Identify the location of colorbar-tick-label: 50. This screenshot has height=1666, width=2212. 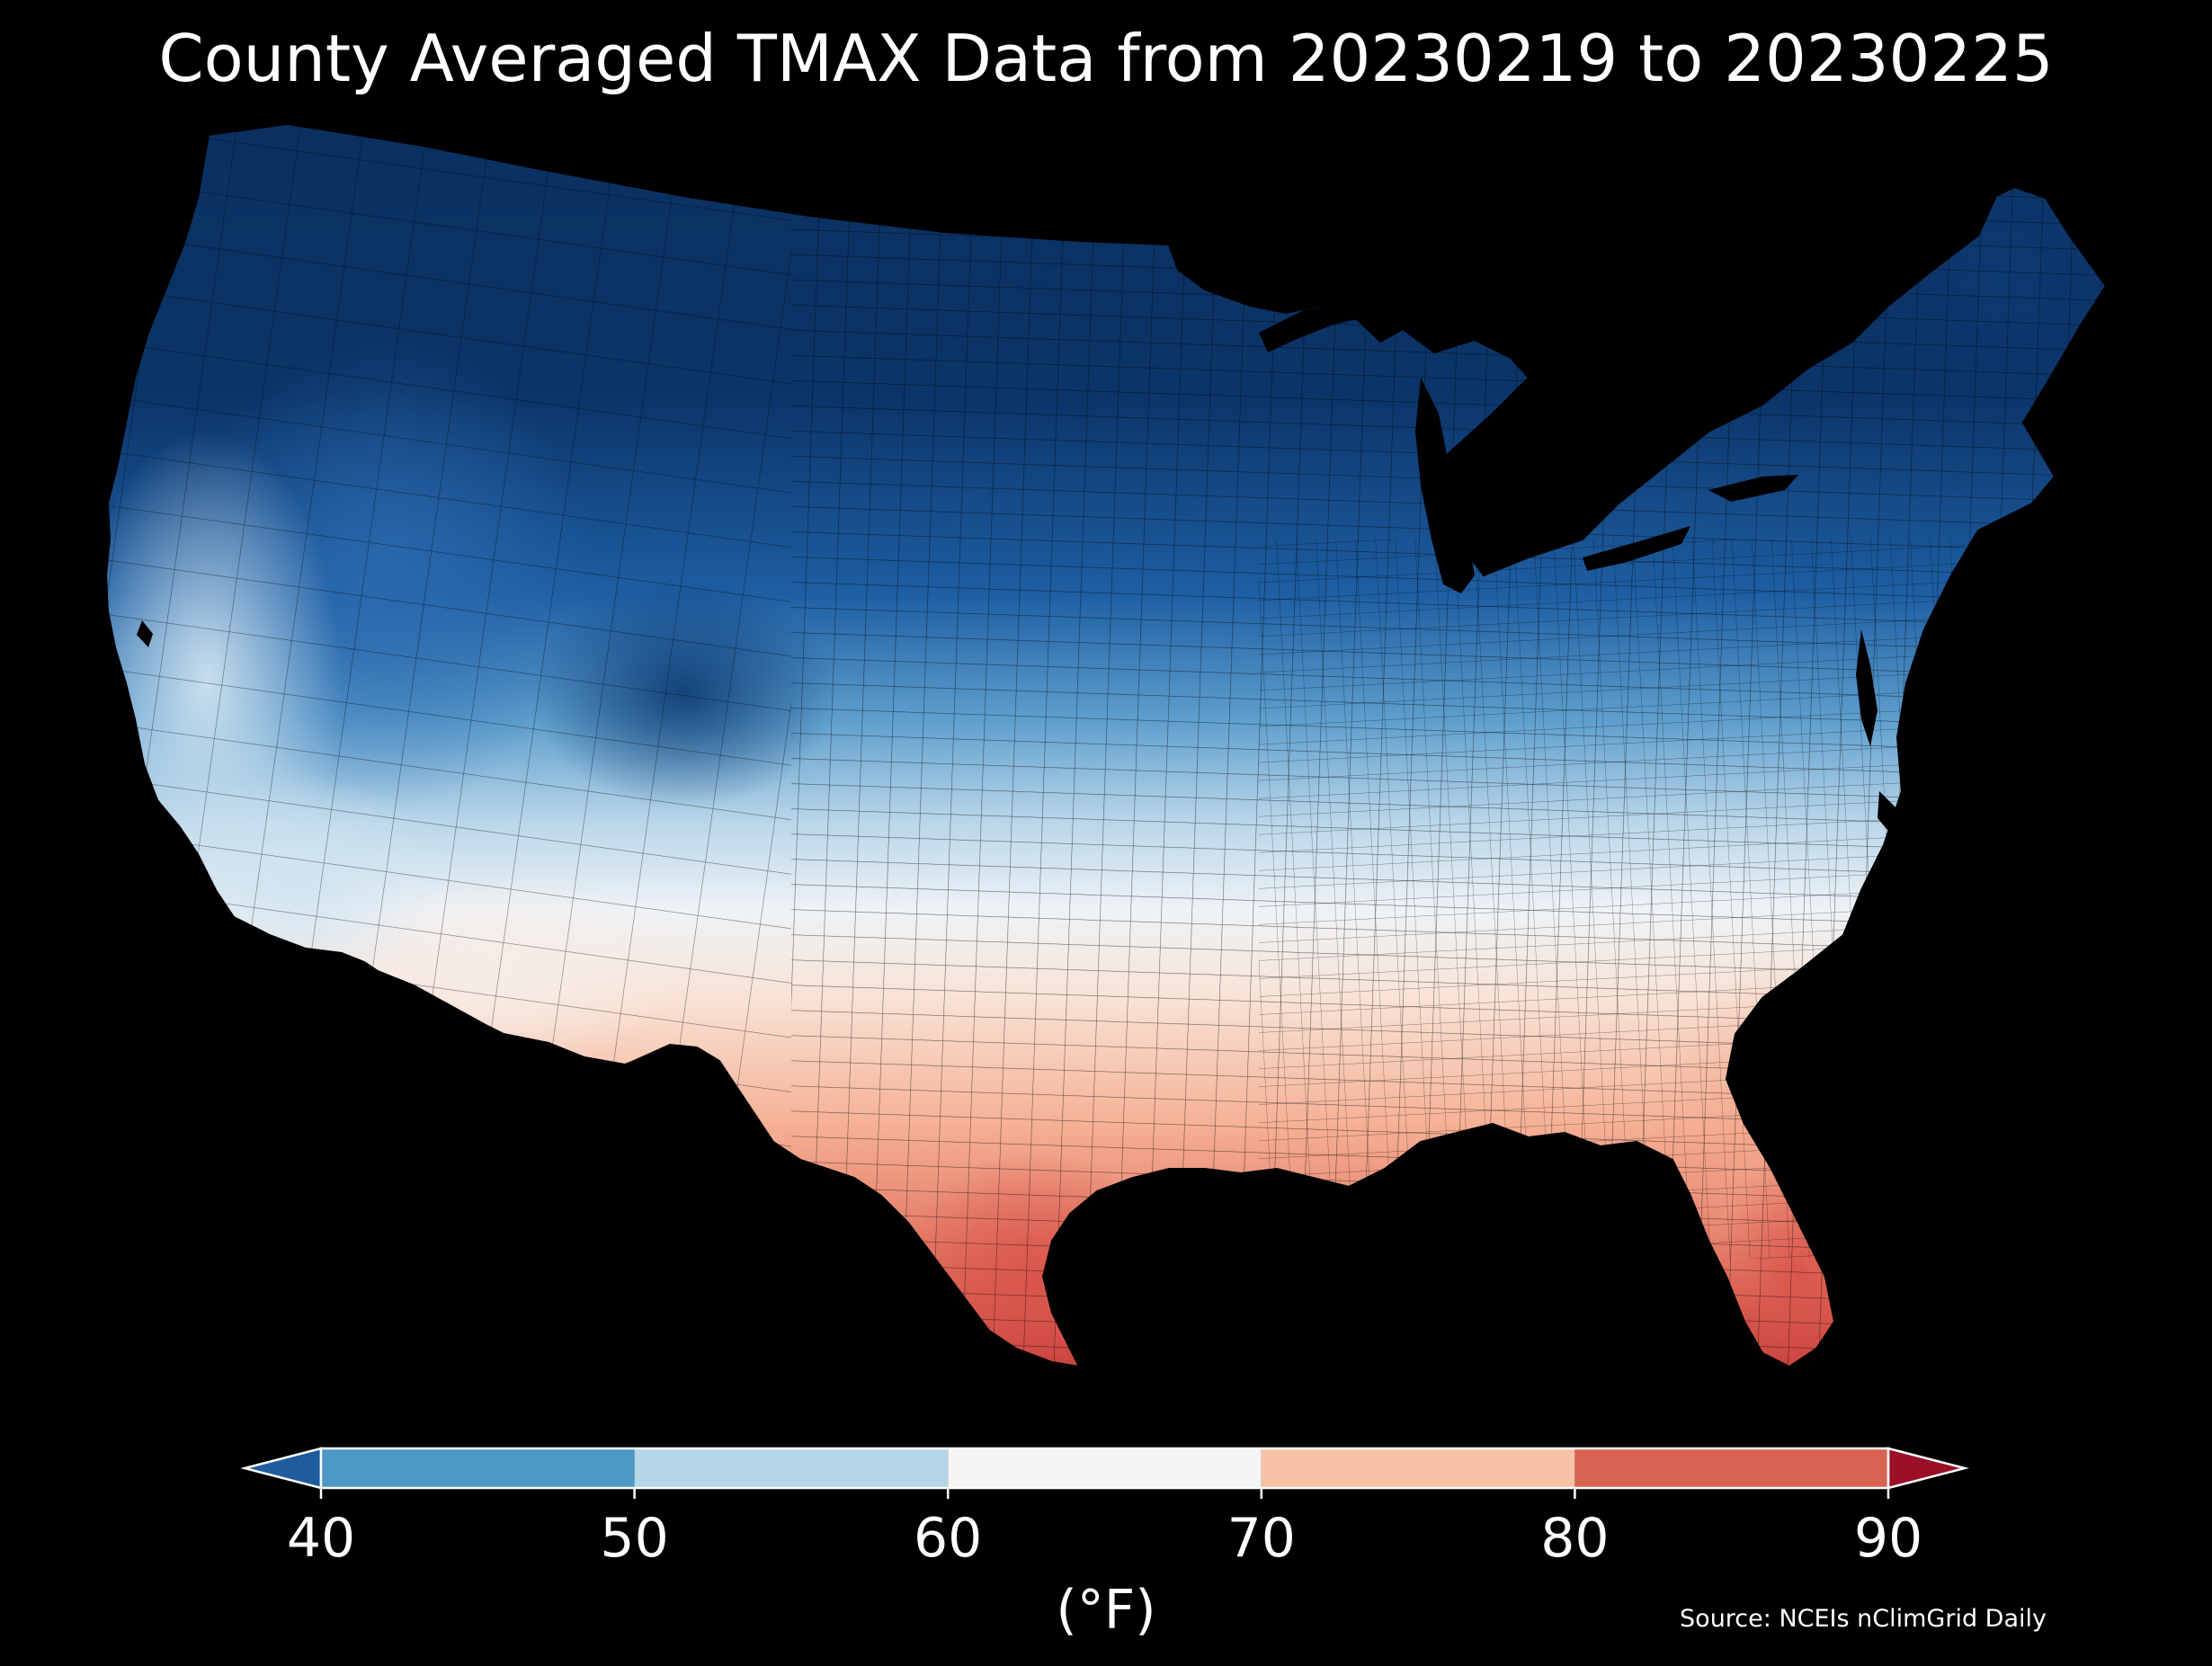
(634, 1538).